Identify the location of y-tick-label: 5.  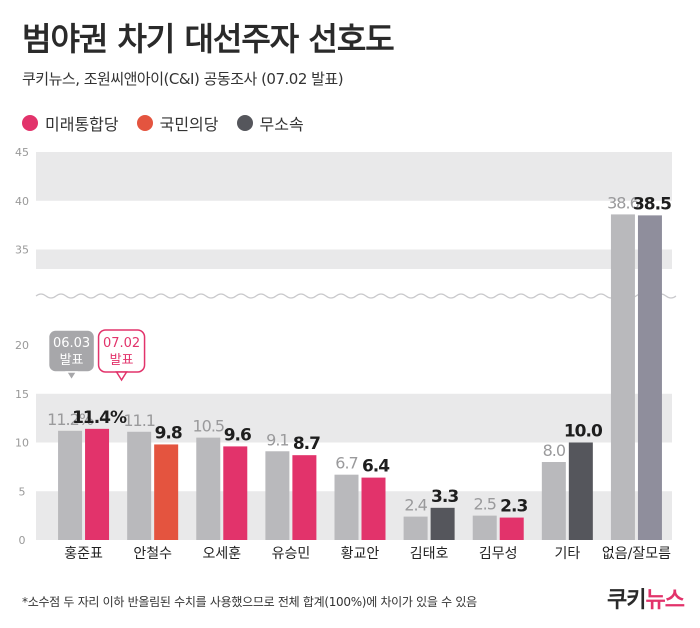
(22, 491).